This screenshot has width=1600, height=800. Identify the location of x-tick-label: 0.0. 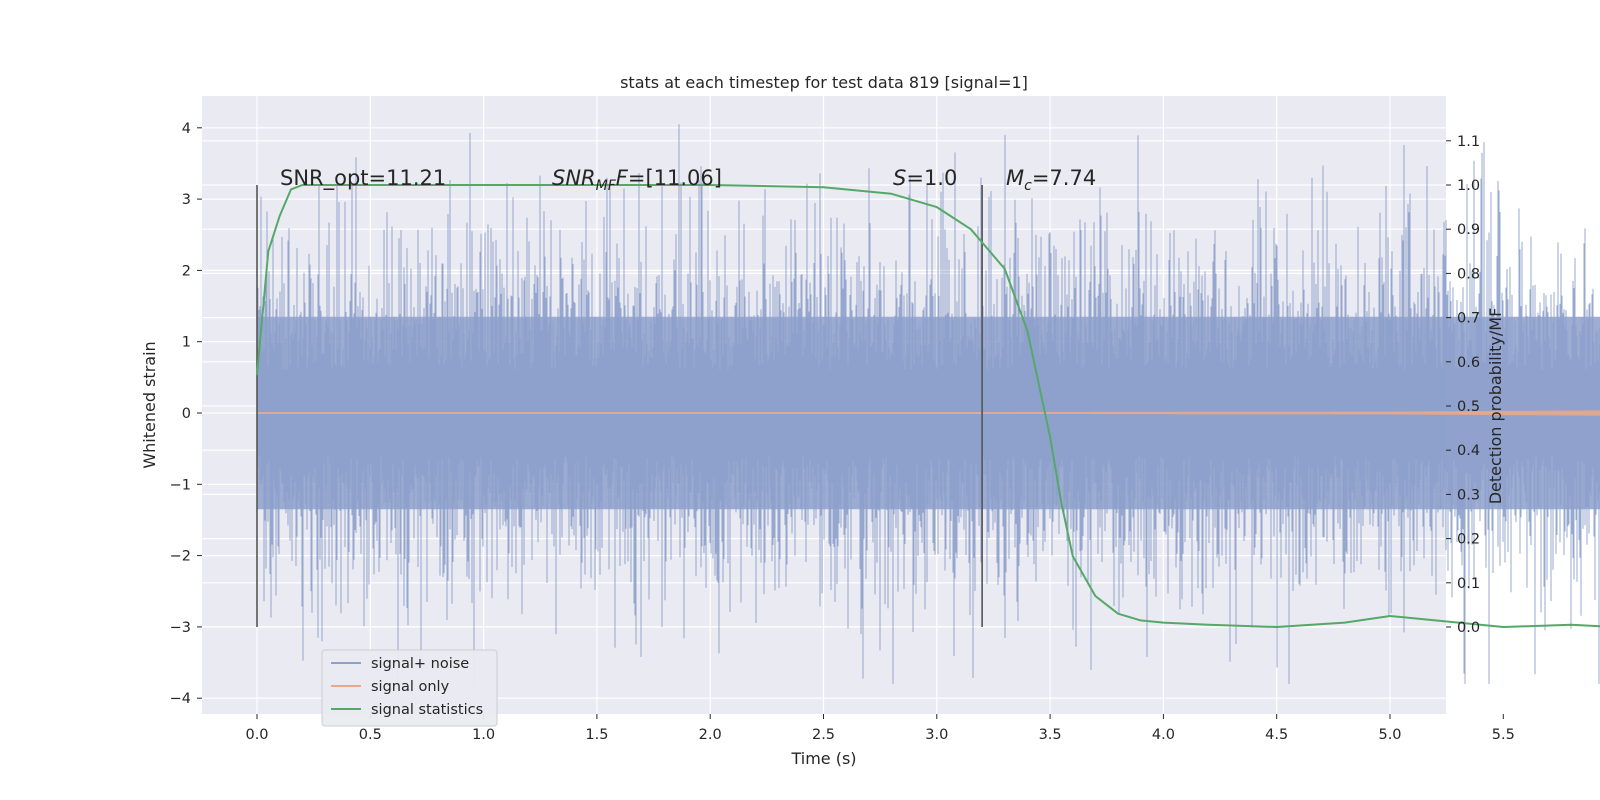
(256, 735).